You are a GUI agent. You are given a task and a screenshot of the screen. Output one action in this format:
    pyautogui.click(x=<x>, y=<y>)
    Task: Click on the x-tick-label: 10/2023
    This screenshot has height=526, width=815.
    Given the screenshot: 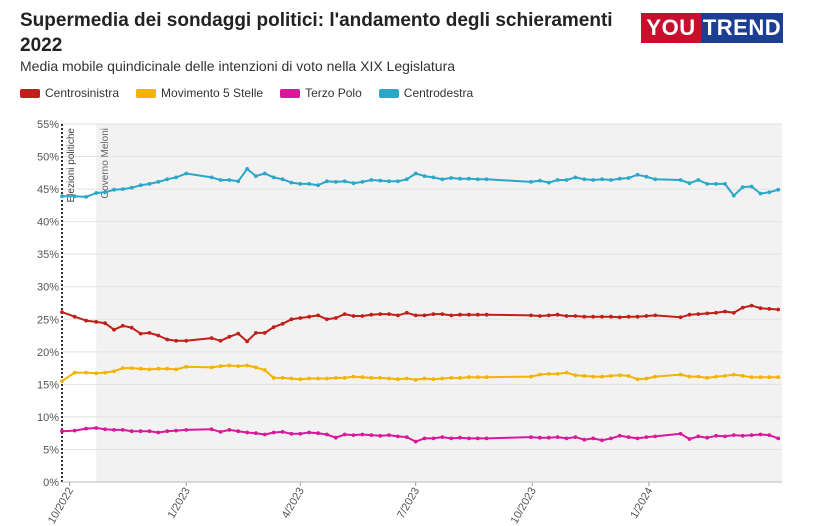 What is the action you would take?
    pyautogui.click(x=524, y=506)
    